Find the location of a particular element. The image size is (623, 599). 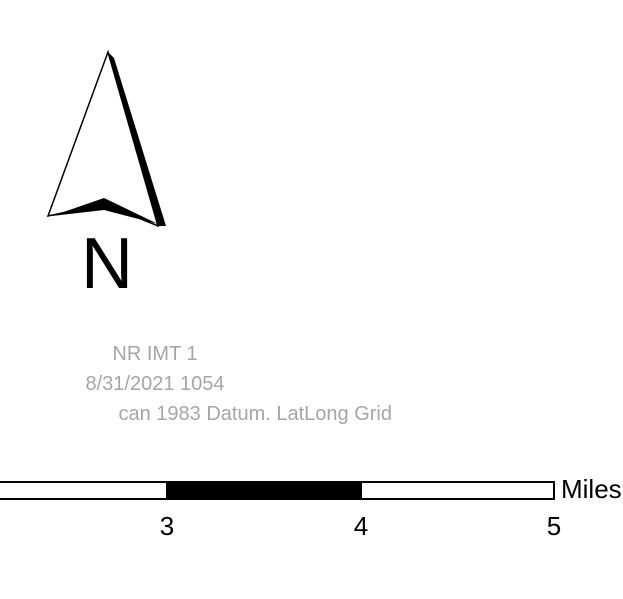

scale-tick-label: 4 is located at coordinates (361, 526).